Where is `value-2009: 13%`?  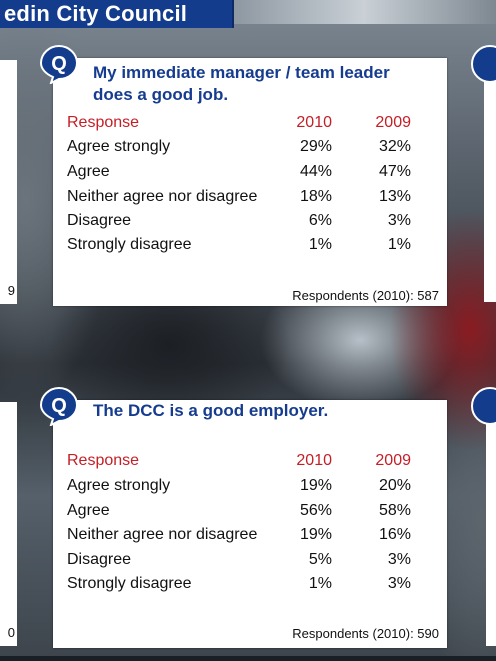 value-2009: 13% is located at coordinates (394, 196).